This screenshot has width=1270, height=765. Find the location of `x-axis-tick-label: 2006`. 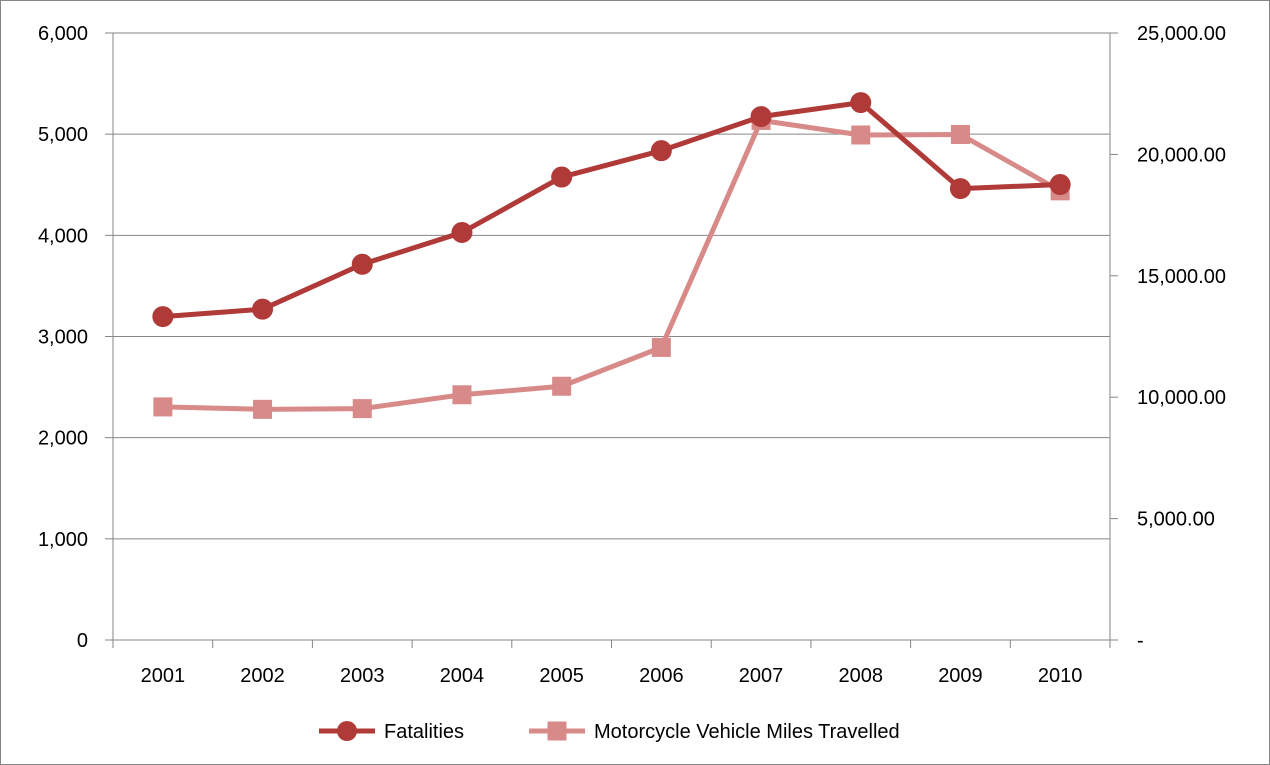

x-axis-tick-label: 2006 is located at coordinates (661, 676).